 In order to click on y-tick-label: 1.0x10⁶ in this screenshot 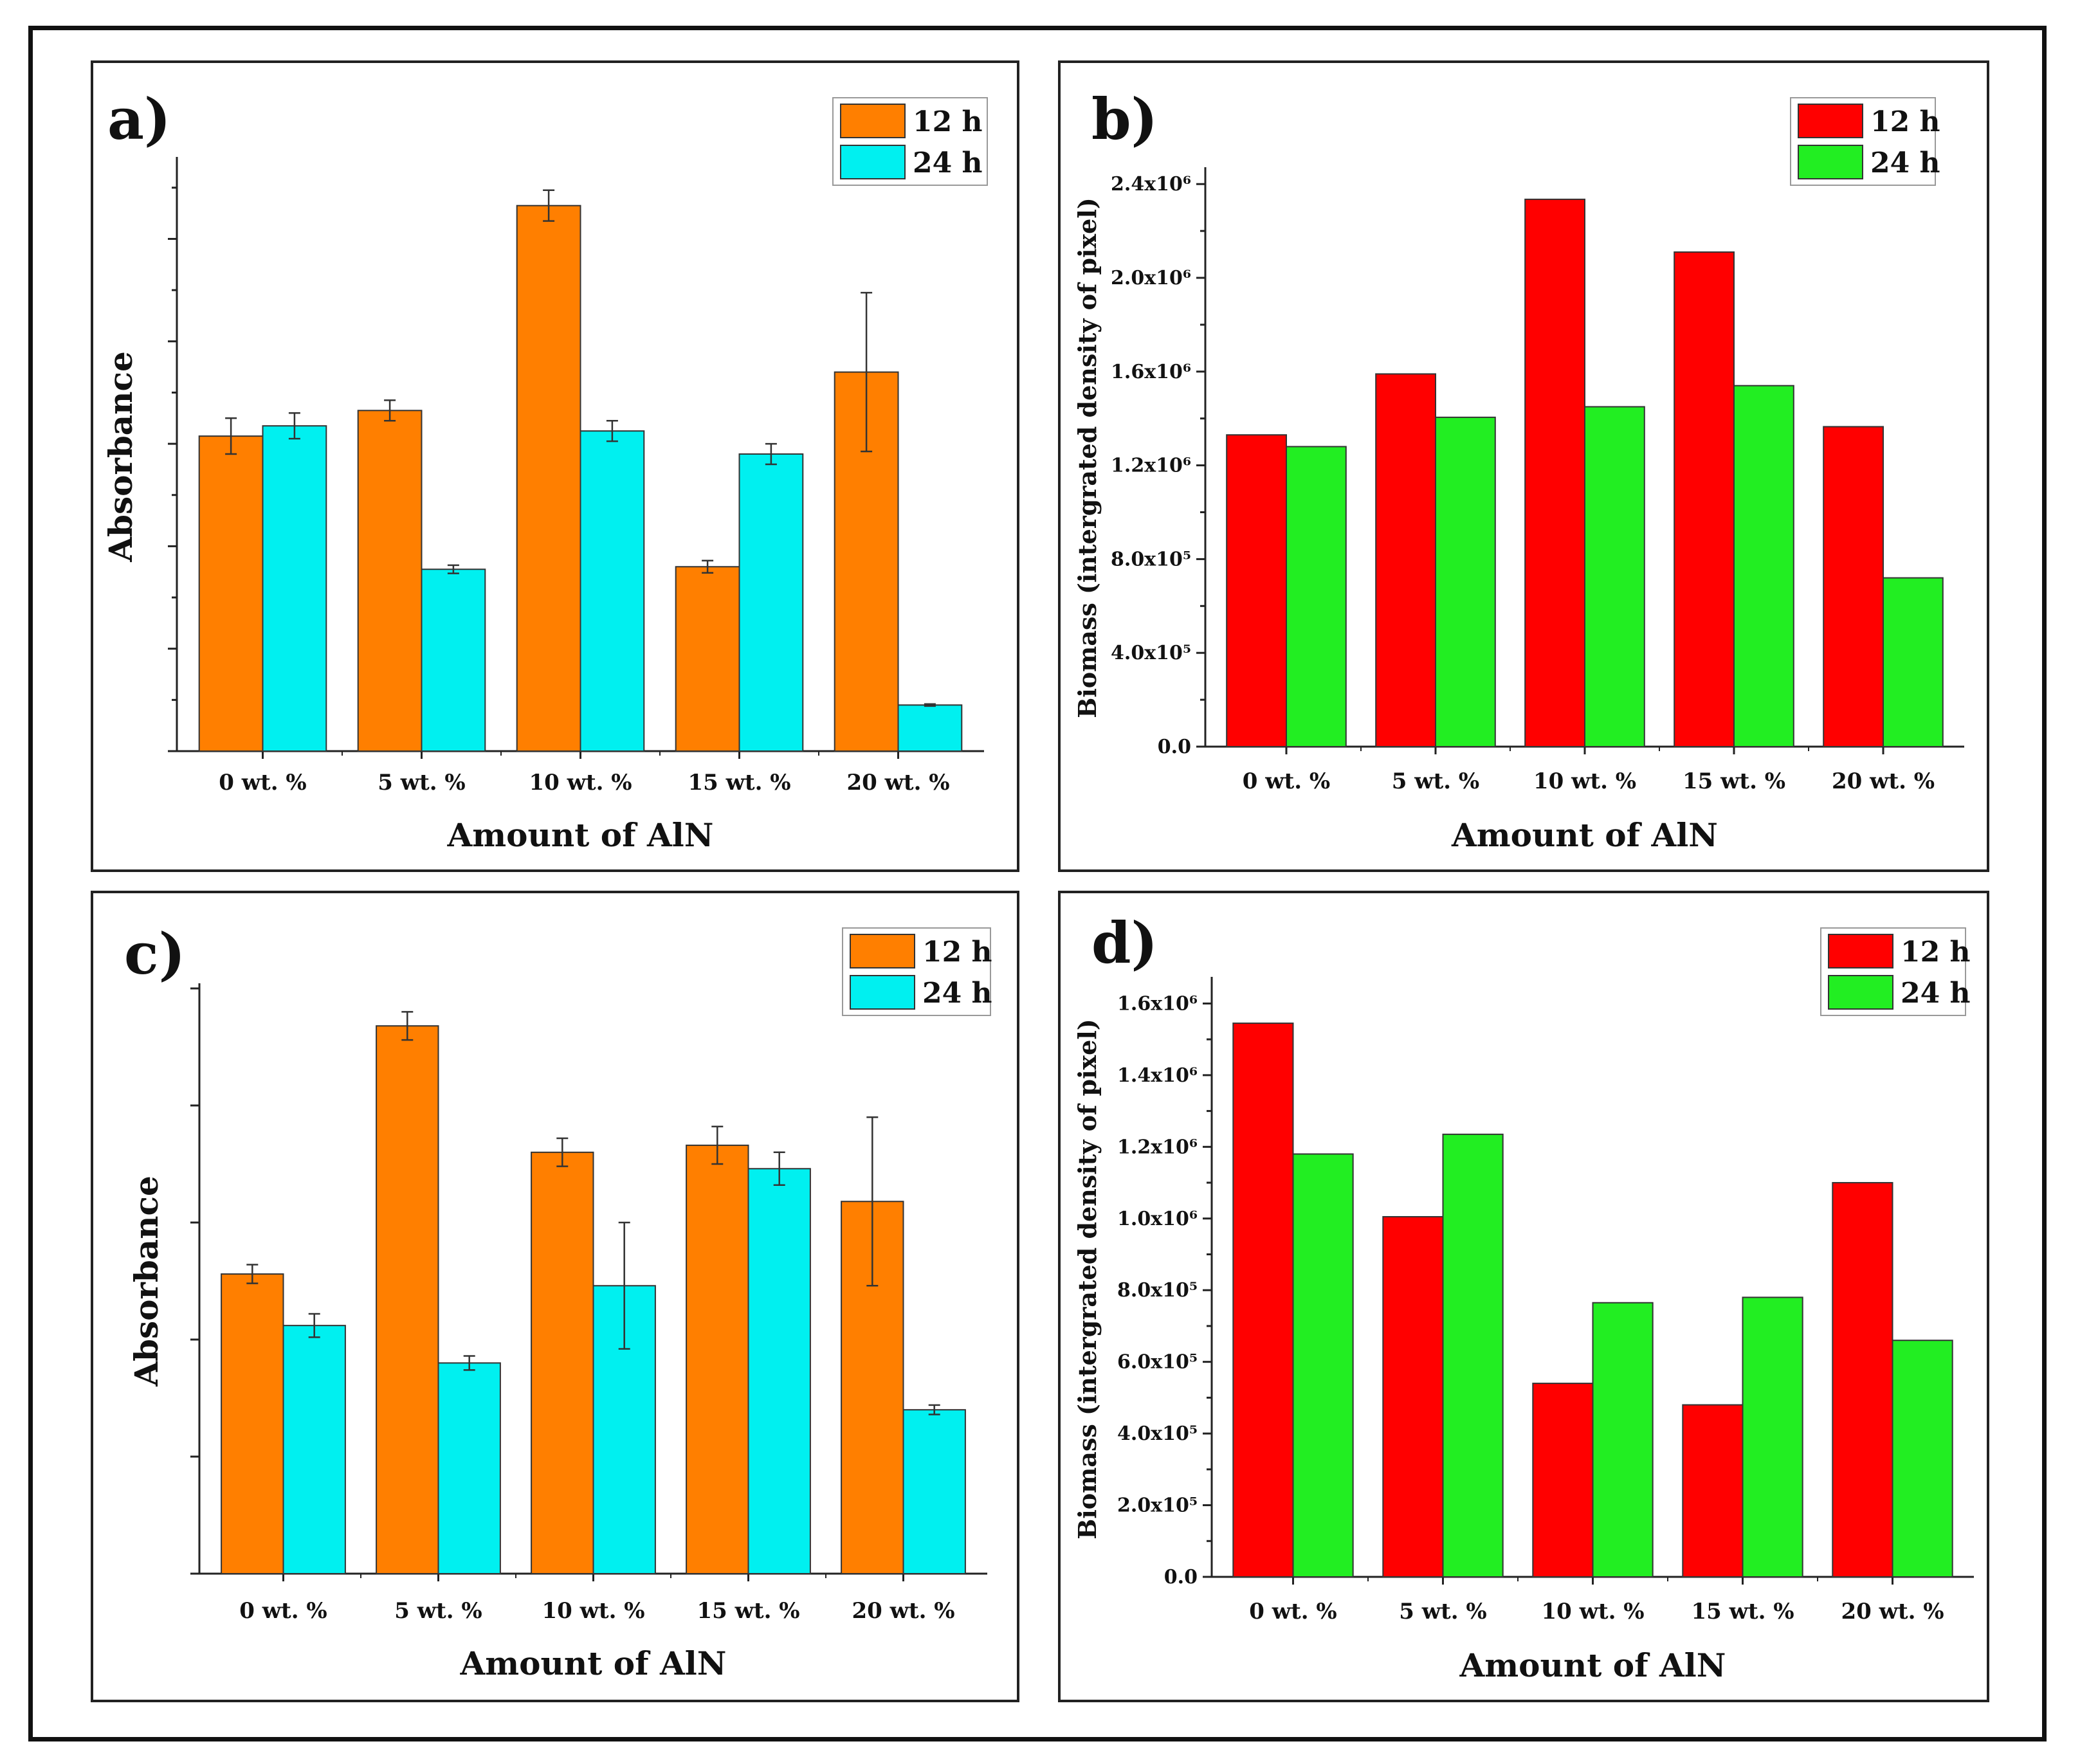, I will do `click(1157, 1219)`.